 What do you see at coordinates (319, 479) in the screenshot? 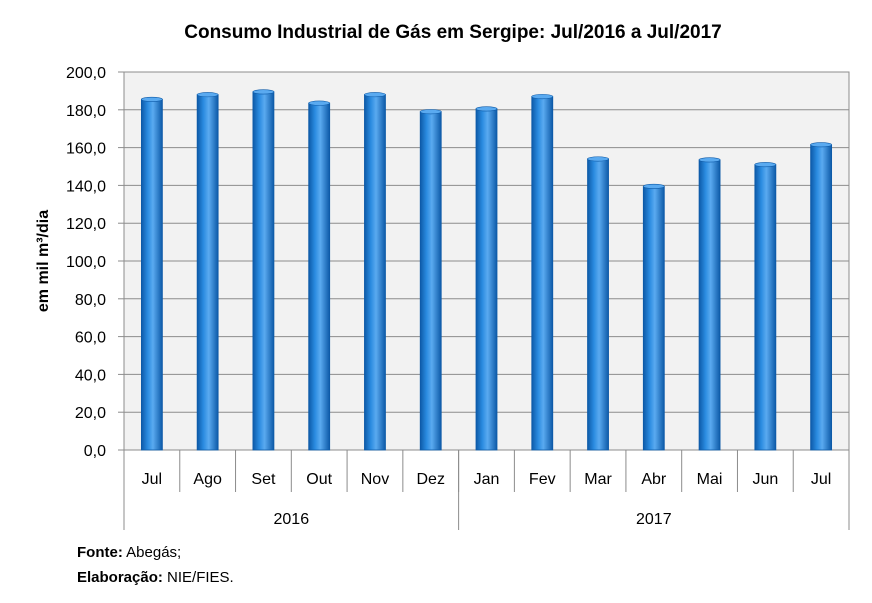
I see `x-tick-label: Out` at bounding box center [319, 479].